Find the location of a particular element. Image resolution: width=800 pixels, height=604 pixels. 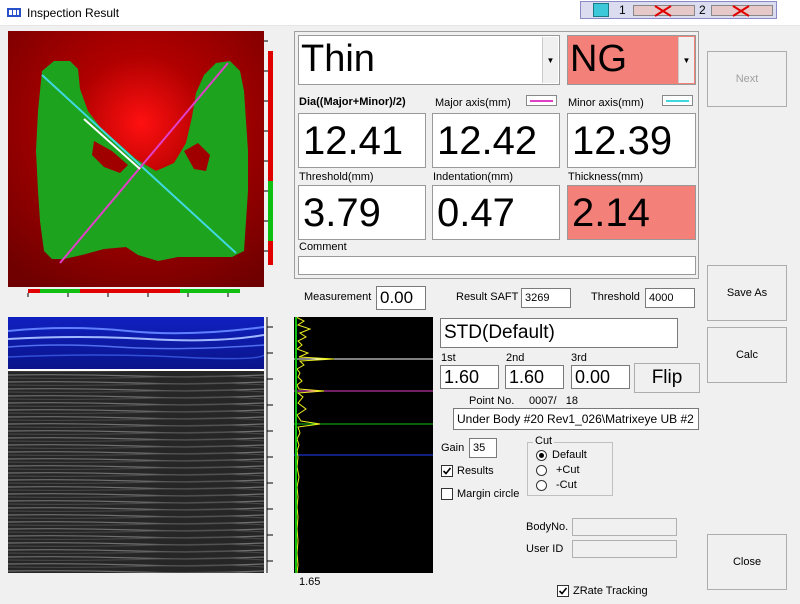

thickness-label: Thickness(mm) is located at coordinates (606, 177).